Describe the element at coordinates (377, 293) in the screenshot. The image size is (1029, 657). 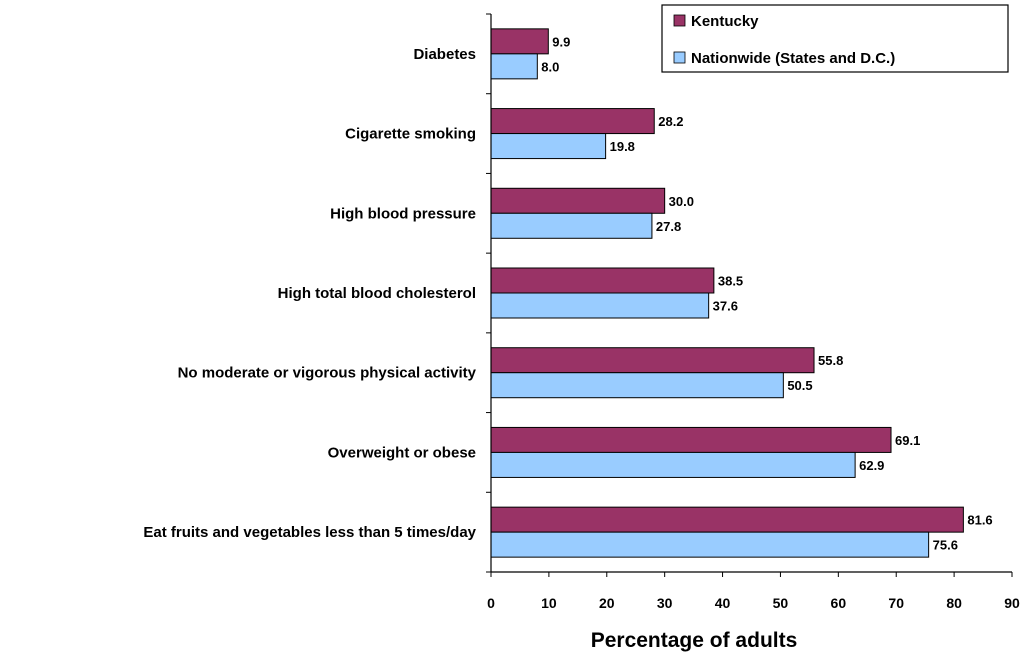
I see `category-label: High total blood cholesterol` at that location.